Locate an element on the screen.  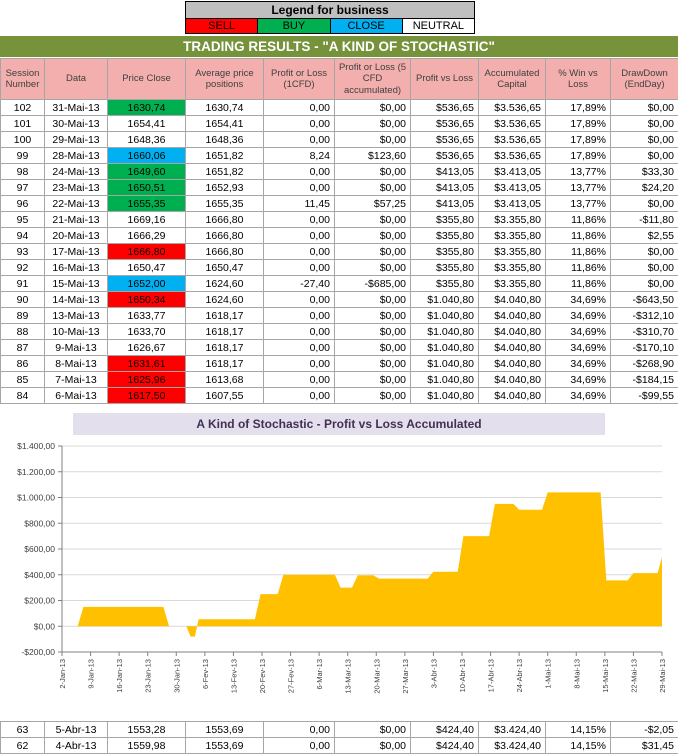
cell-price-close: 1650,34 is located at coordinates (147, 300).